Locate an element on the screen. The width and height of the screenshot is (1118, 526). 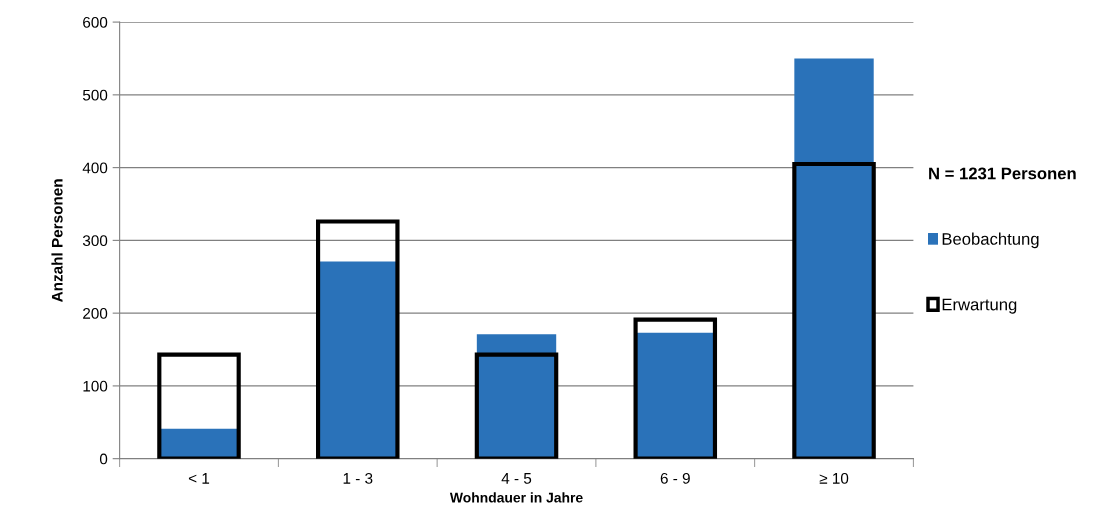
x-tick-label: 1 - 3 is located at coordinates (358, 478).